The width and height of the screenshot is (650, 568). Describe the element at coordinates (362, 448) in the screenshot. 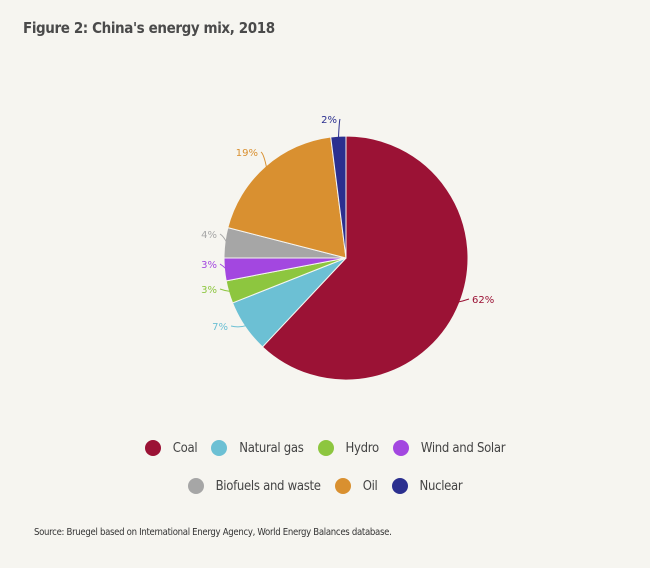

I see `legend-label: Hydro` at that location.